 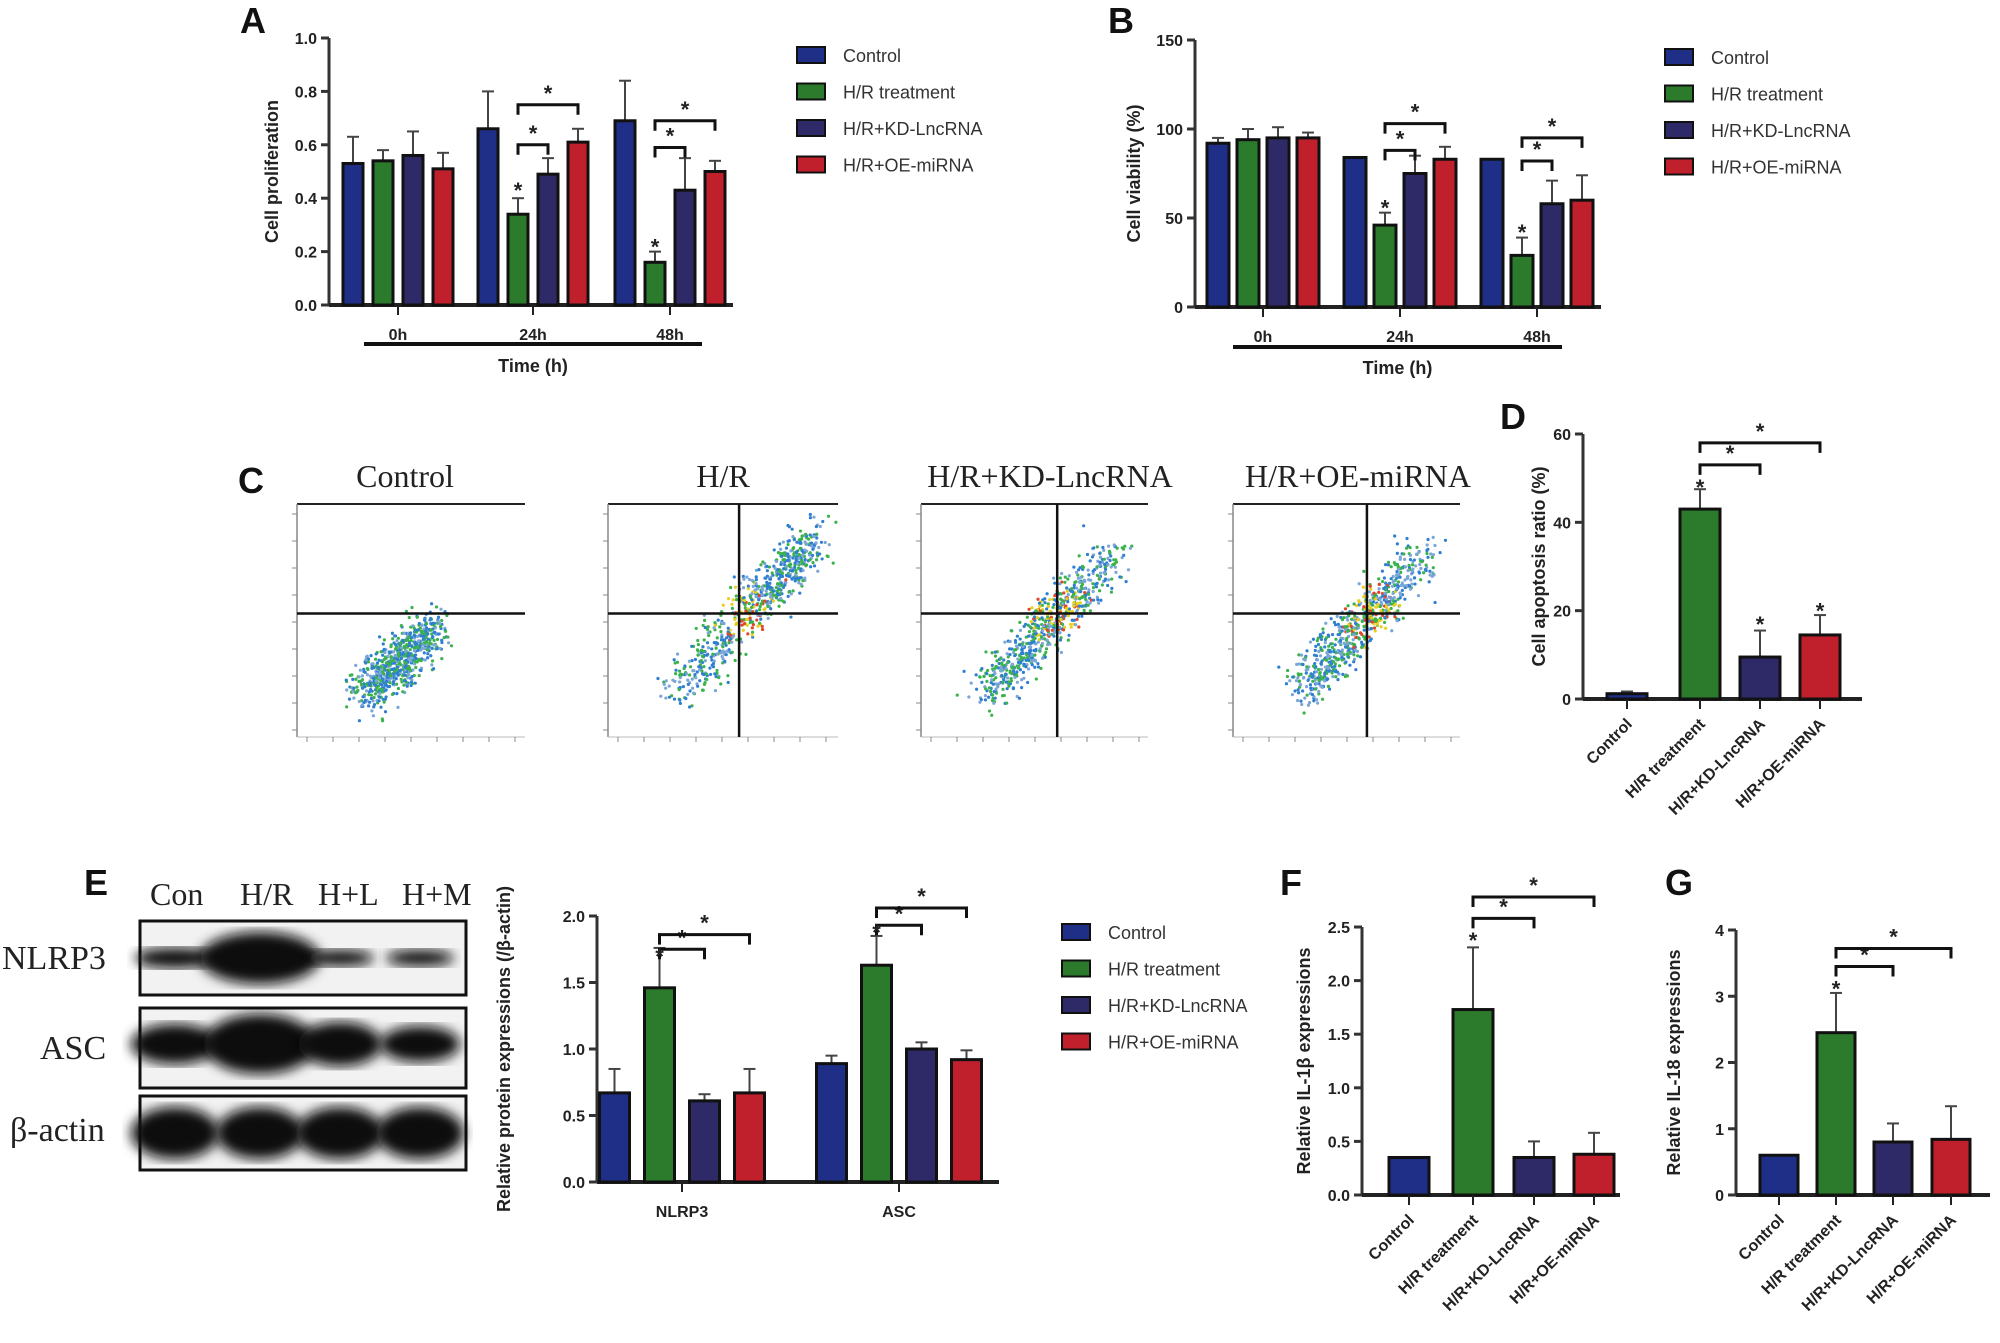 What do you see at coordinates (420, 958) in the screenshot?
I see `blot-band` at bounding box center [420, 958].